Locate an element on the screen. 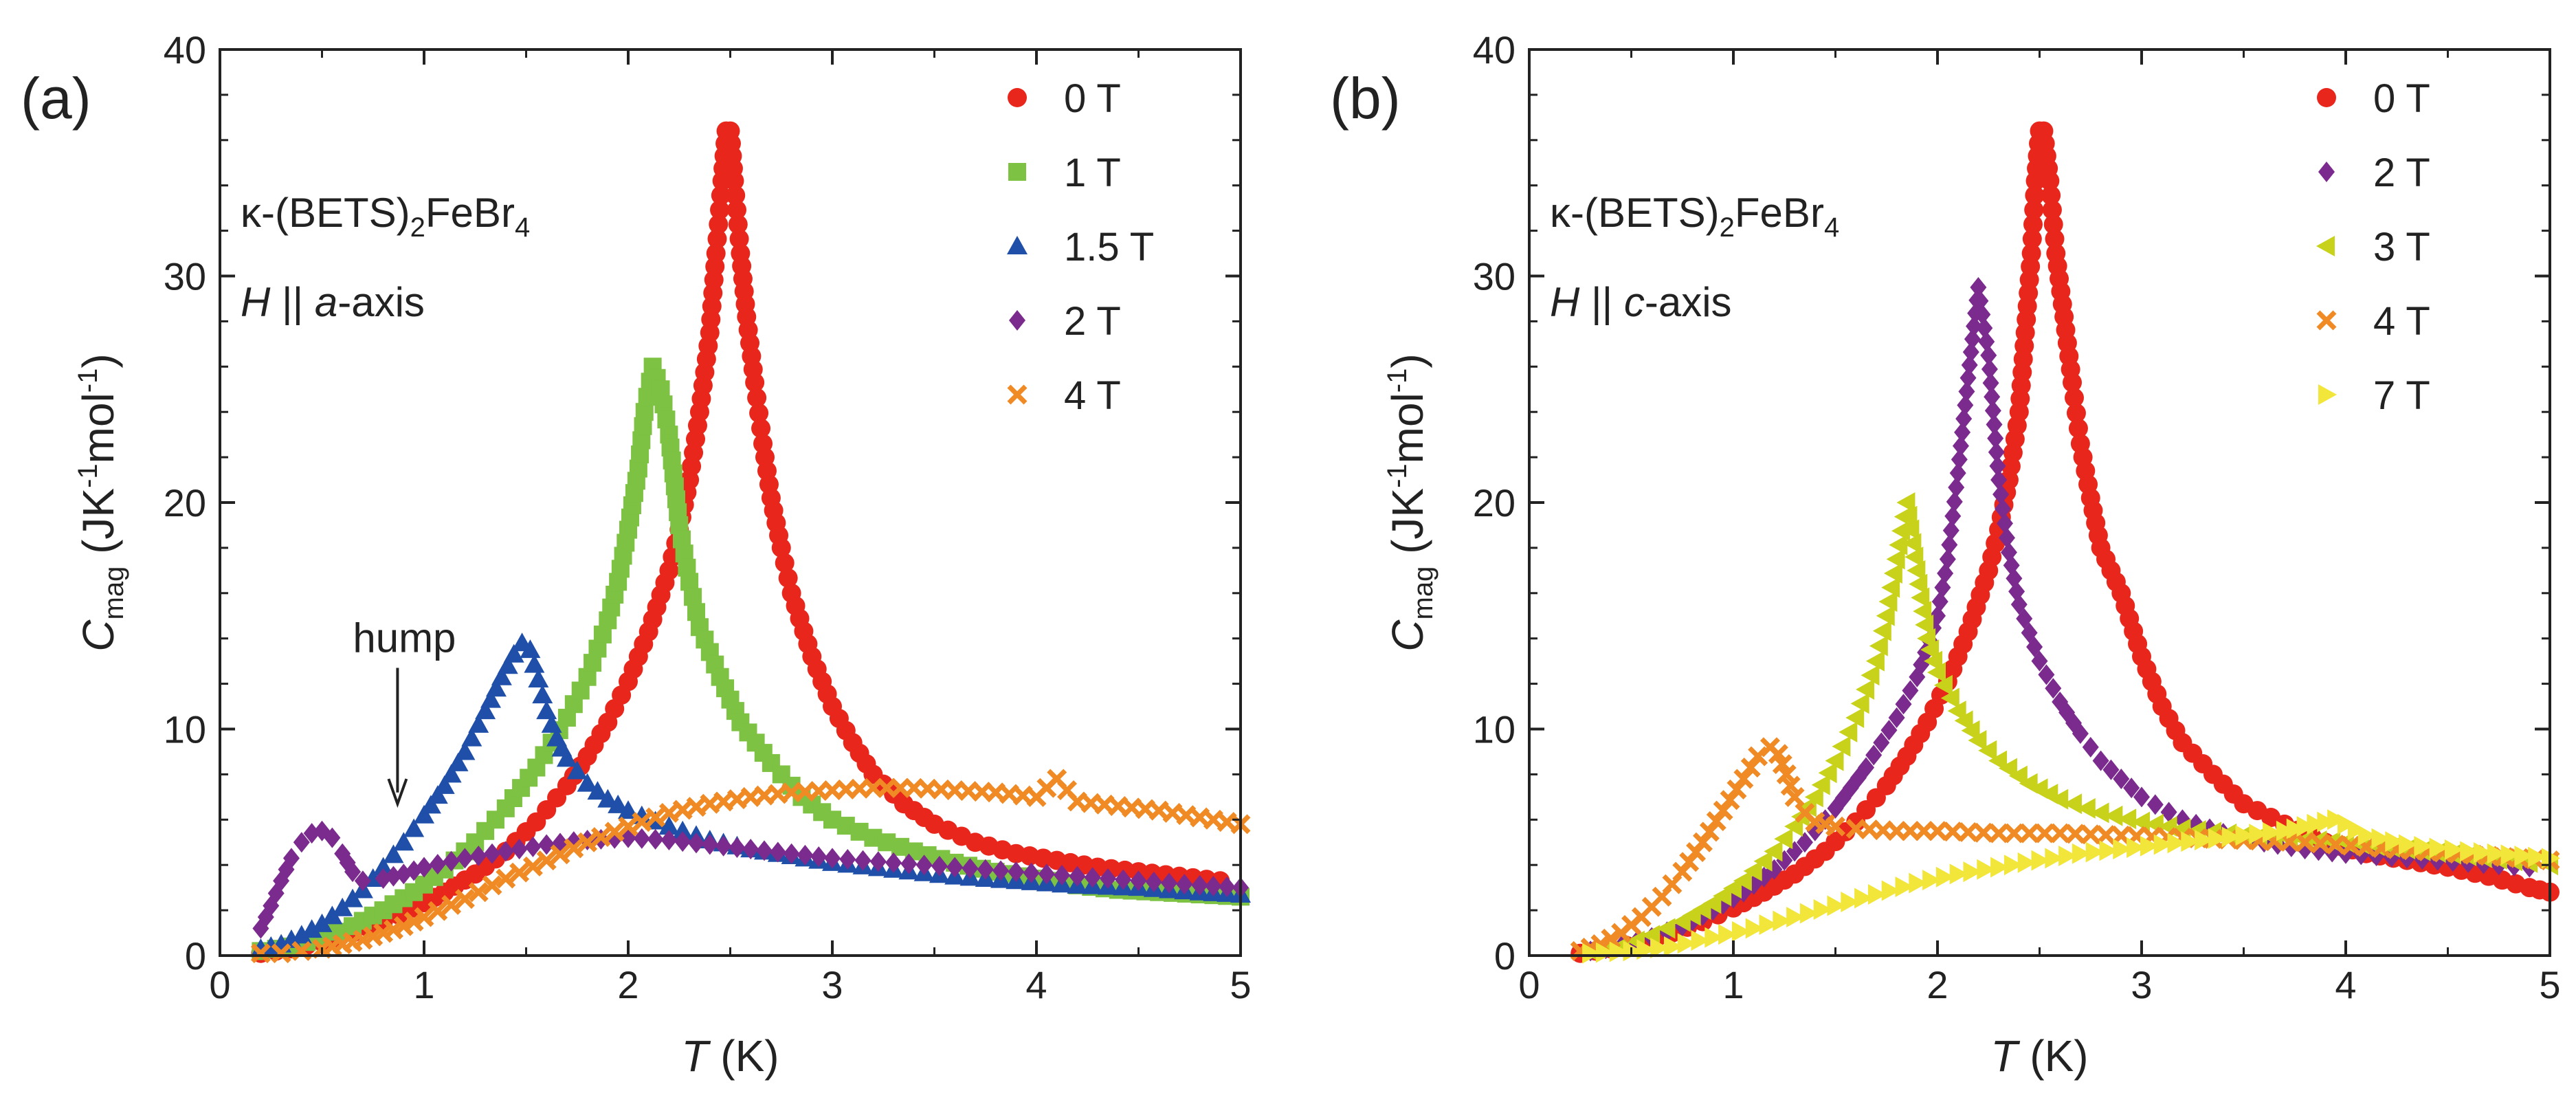  x-tick-label: 2 is located at coordinates (628, 984).